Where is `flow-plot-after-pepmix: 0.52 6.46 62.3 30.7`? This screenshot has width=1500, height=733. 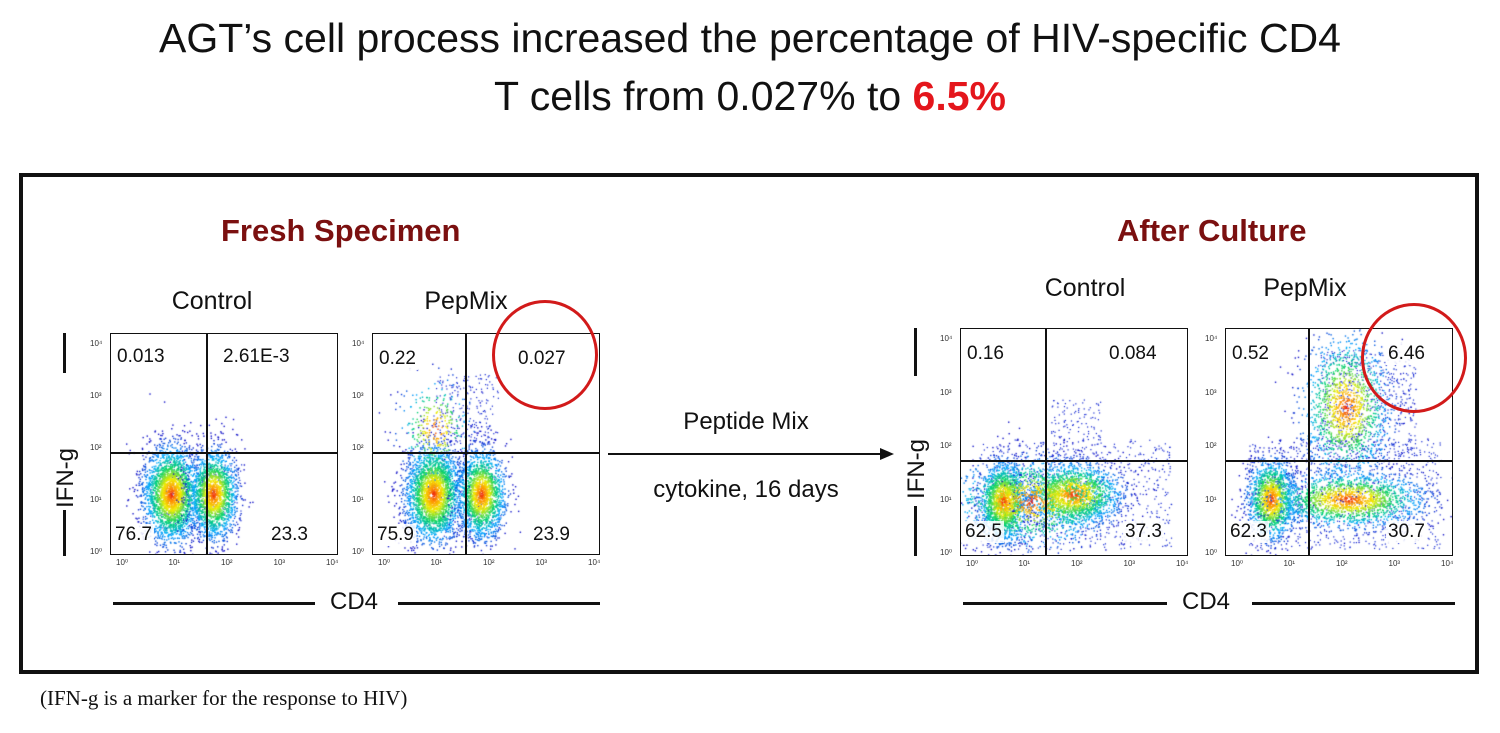
flow-plot-after-pepmix: 0.52 6.46 62.3 30.7 is located at coordinates (1339, 442).